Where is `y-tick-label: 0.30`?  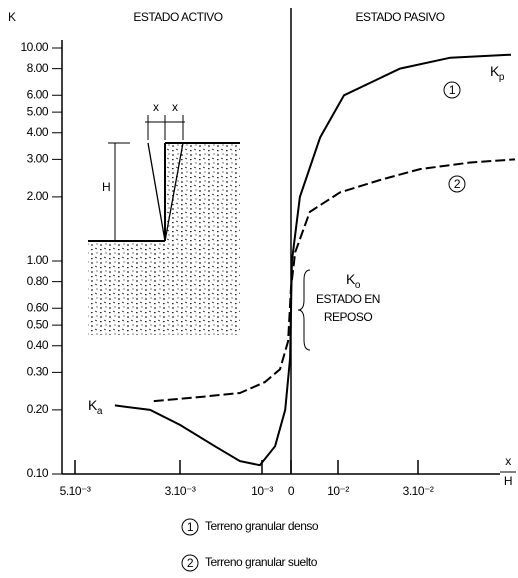 y-tick-label: 0.30 is located at coordinates (38, 372).